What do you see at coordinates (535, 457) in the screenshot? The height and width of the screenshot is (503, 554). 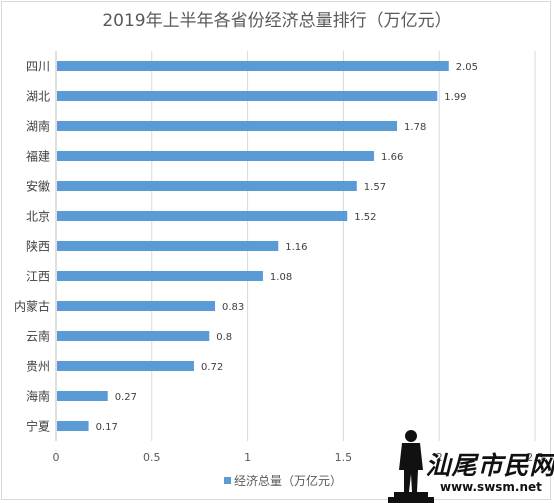 I see `x-tick-label: 2.5` at bounding box center [535, 457].